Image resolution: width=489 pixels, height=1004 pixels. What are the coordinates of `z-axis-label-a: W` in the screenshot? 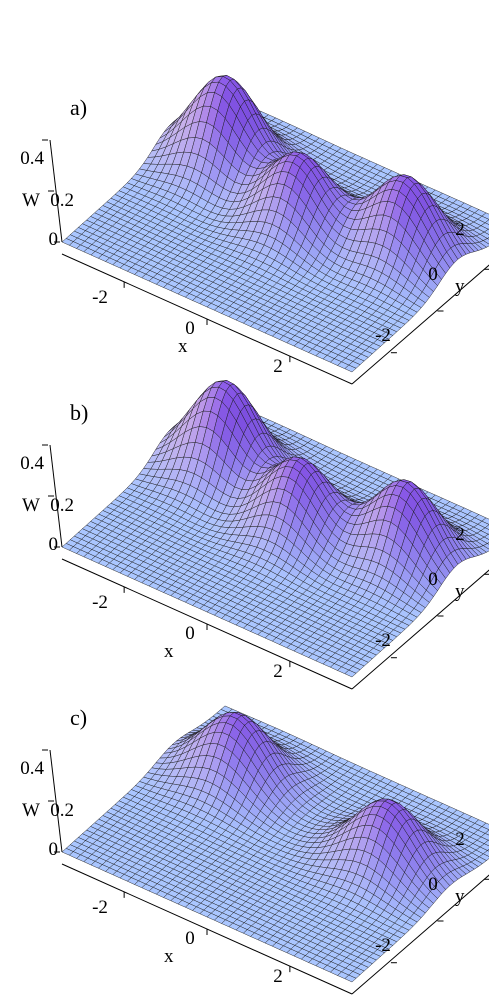 It's located at (31, 200).